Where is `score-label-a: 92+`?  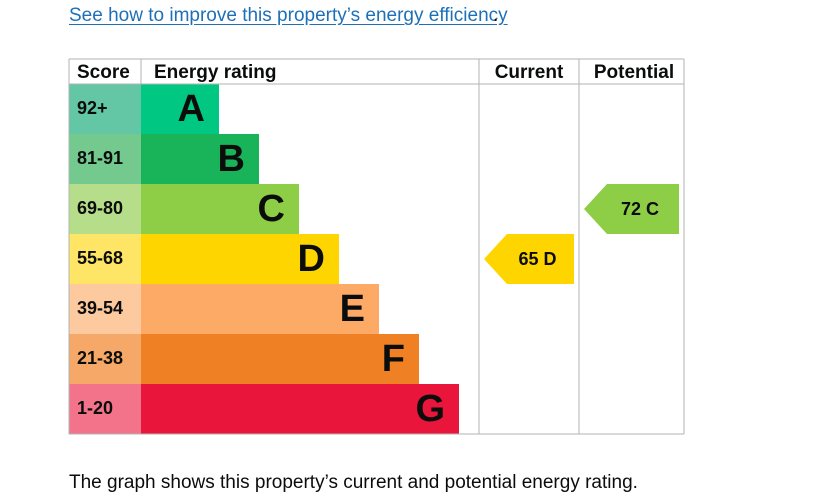 score-label-a: 92+ is located at coordinates (92, 108).